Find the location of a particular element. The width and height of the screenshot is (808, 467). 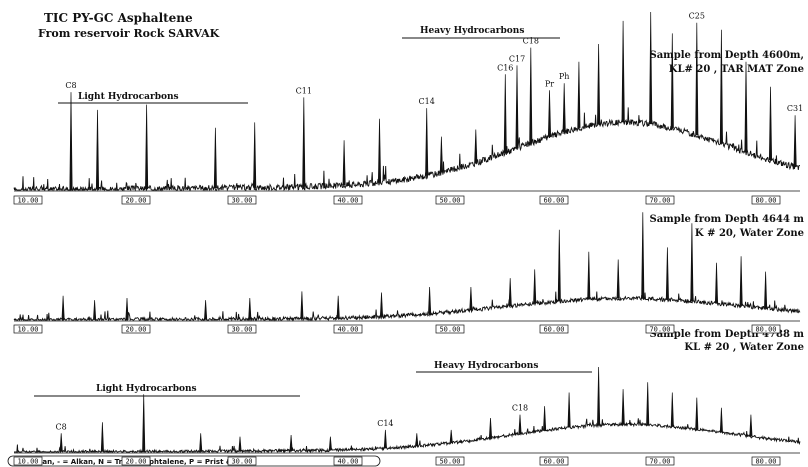

panel-3-trace is located at coordinates (407, 436).